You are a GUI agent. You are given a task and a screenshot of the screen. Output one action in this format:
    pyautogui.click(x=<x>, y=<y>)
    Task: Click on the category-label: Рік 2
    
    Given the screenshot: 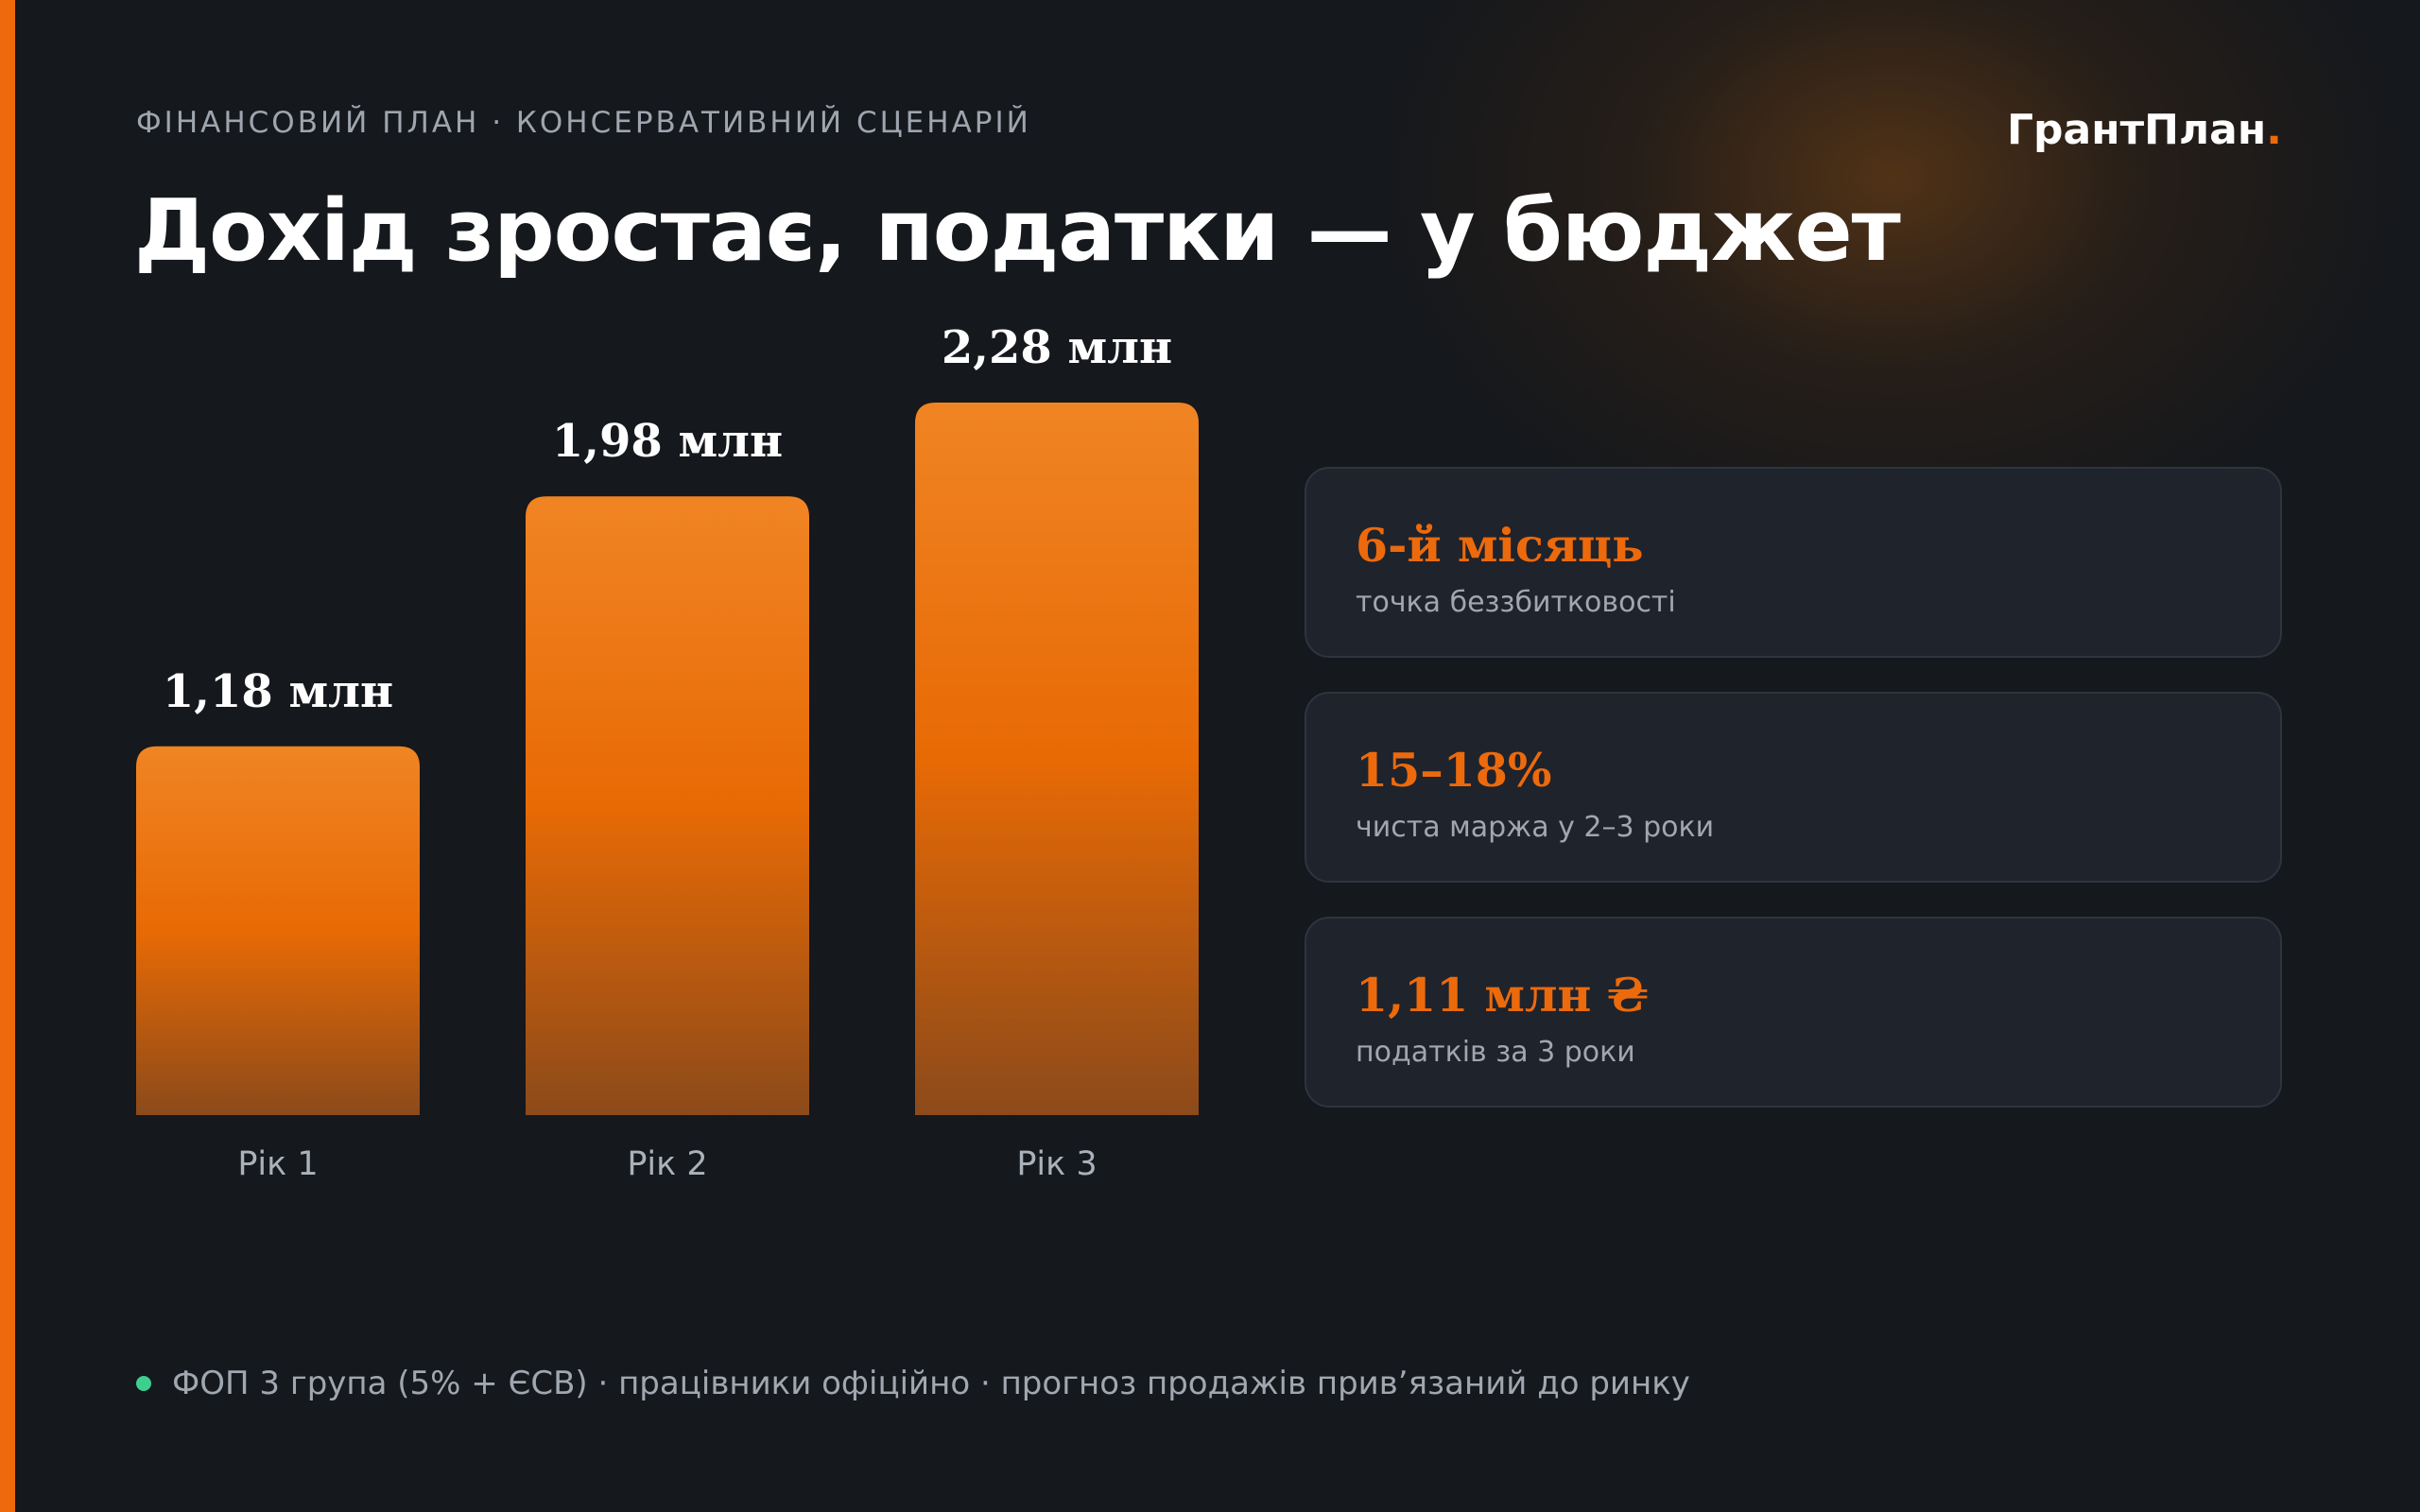 What is the action you would take?
    pyautogui.click(x=667, y=1164)
    